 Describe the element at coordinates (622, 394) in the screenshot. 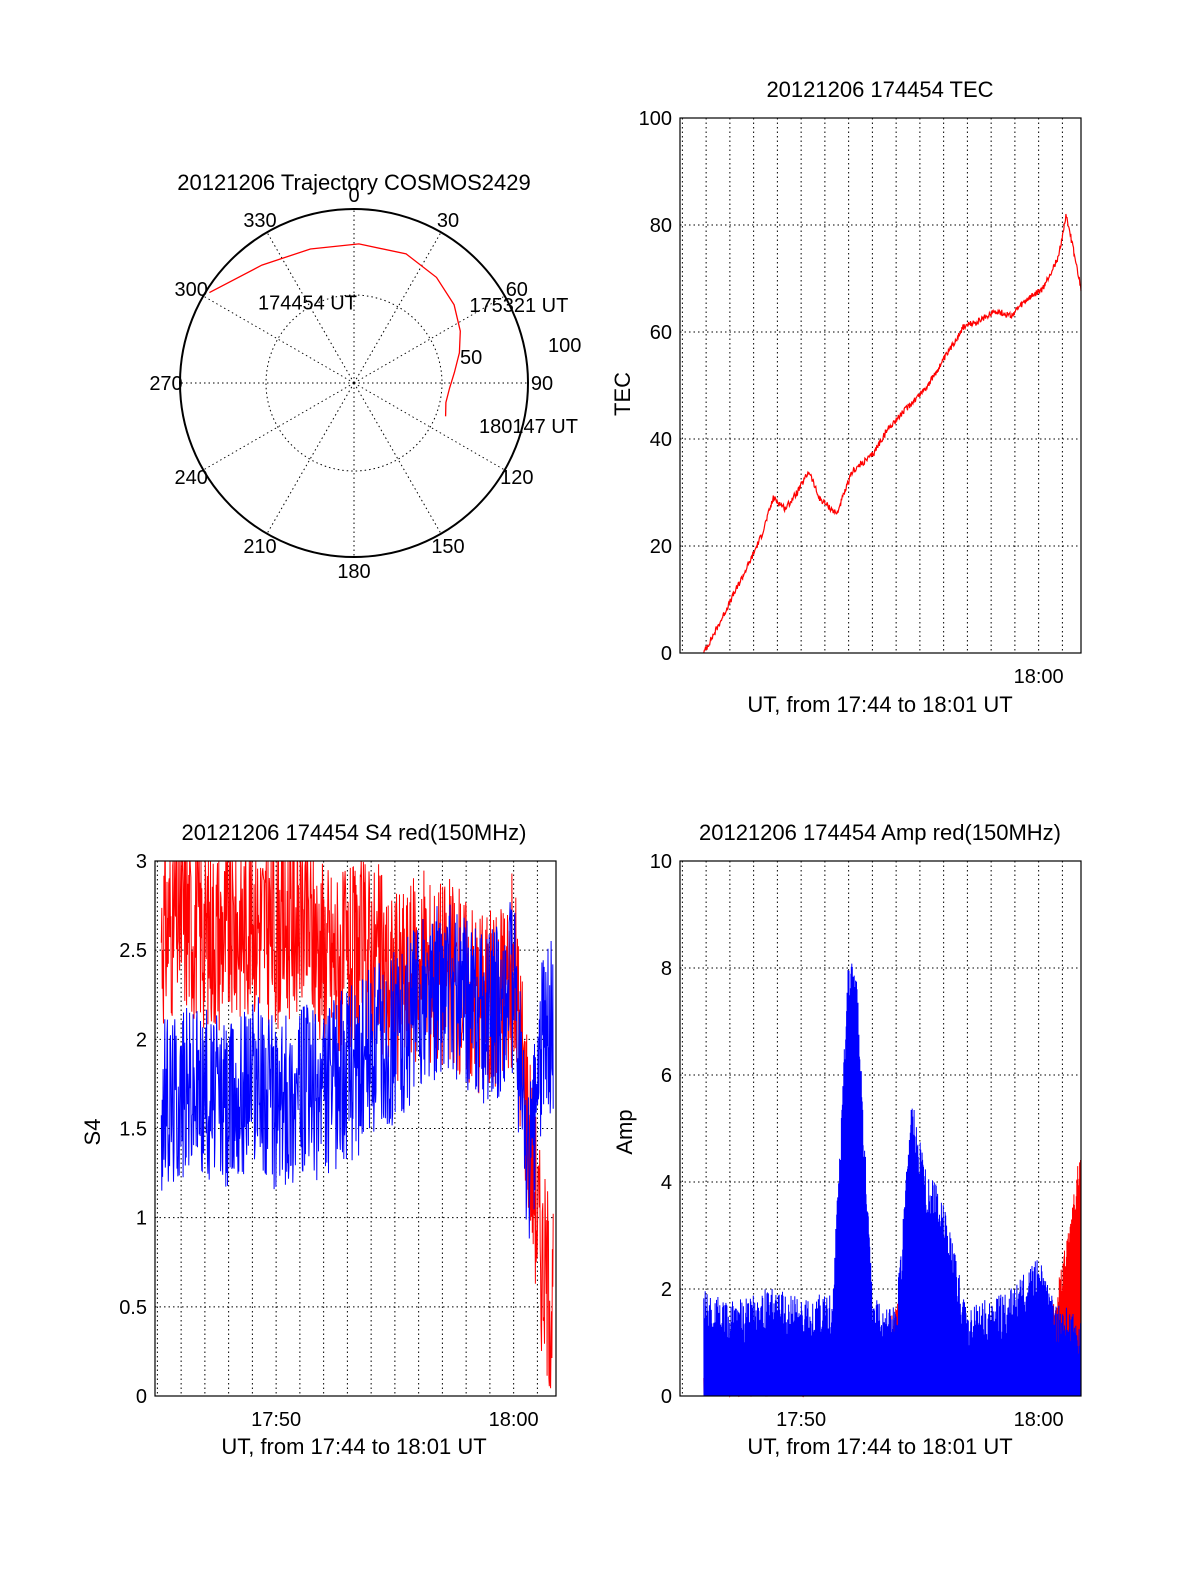

I see `tec-ylabel: TEC` at that location.